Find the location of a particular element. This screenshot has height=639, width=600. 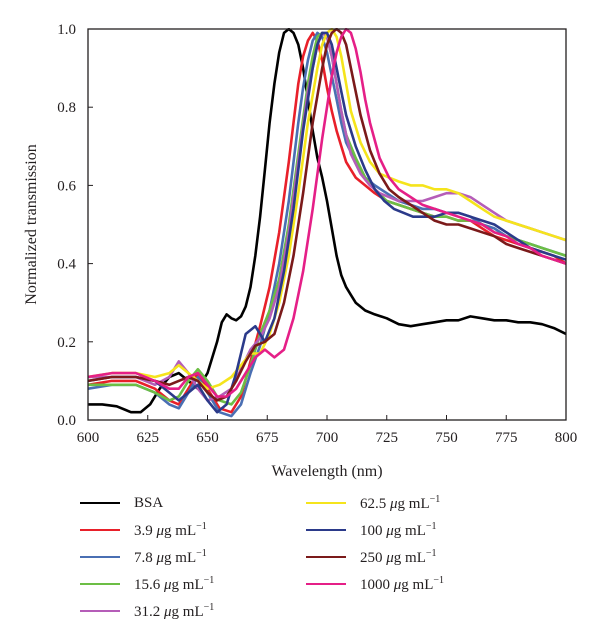

legend-item: 15.6 μg mL−1 is located at coordinates (147, 584).